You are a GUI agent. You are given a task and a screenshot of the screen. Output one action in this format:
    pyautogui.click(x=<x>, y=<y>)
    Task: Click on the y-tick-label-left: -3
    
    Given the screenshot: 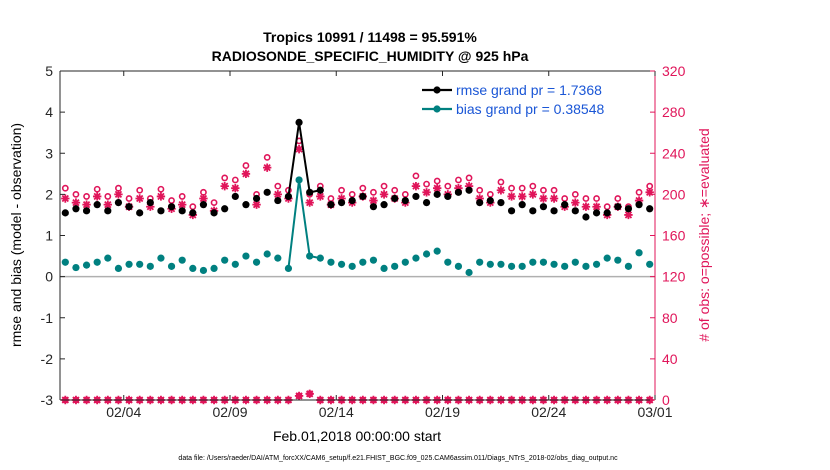 What is the action you would take?
    pyautogui.click(x=47, y=400)
    